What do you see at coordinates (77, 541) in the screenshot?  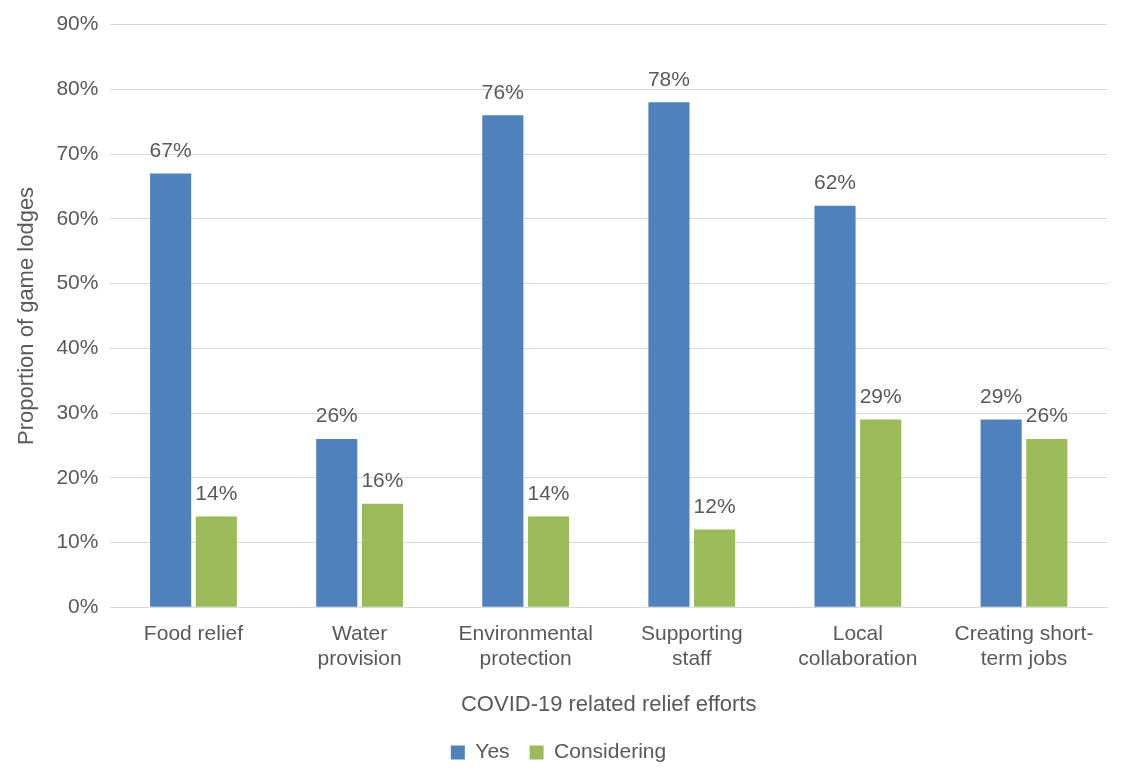 I see `y-tick-label: 10%` at bounding box center [77, 541].